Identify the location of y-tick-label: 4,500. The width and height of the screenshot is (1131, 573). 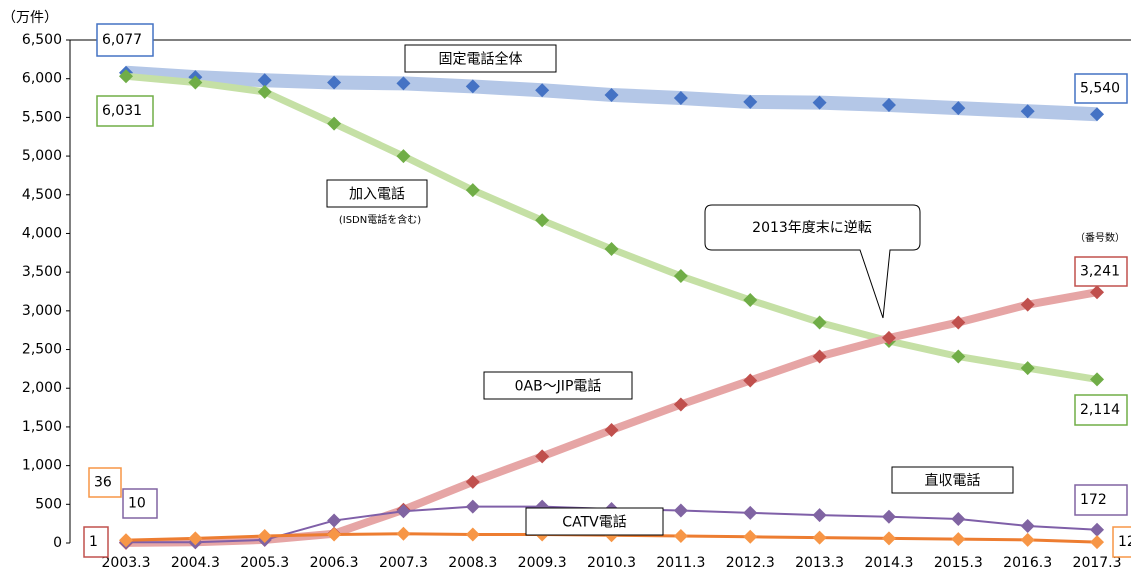
(42, 195).